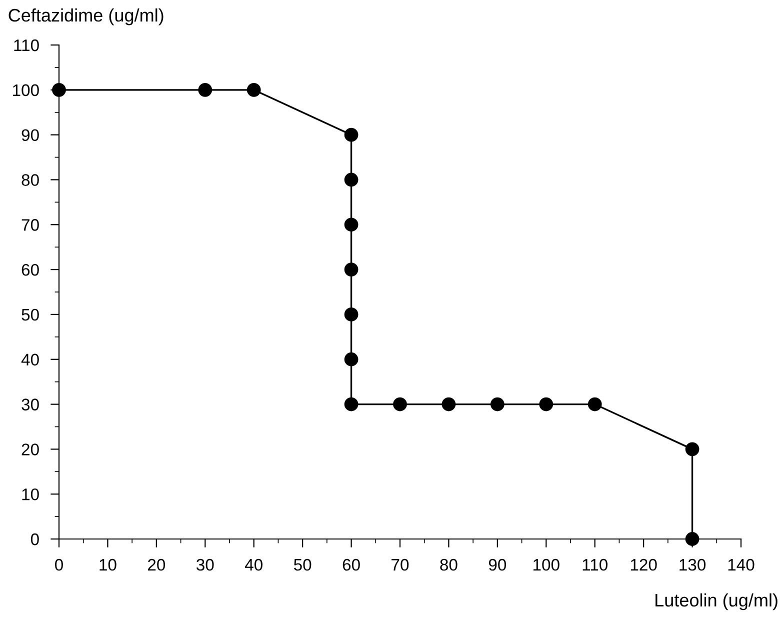  I want to click on x-axis-title: Luteolin (ug/ml), so click(717, 601).